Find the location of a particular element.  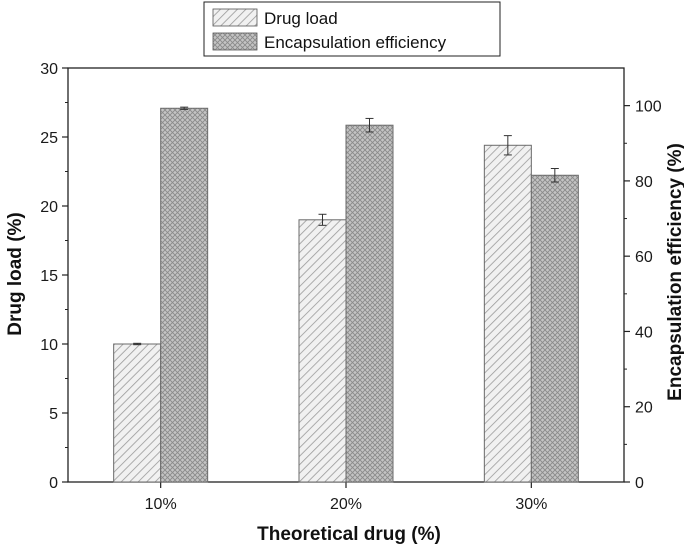

x-axis-title: Theoretical drug (%) is located at coordinates (349, 534).